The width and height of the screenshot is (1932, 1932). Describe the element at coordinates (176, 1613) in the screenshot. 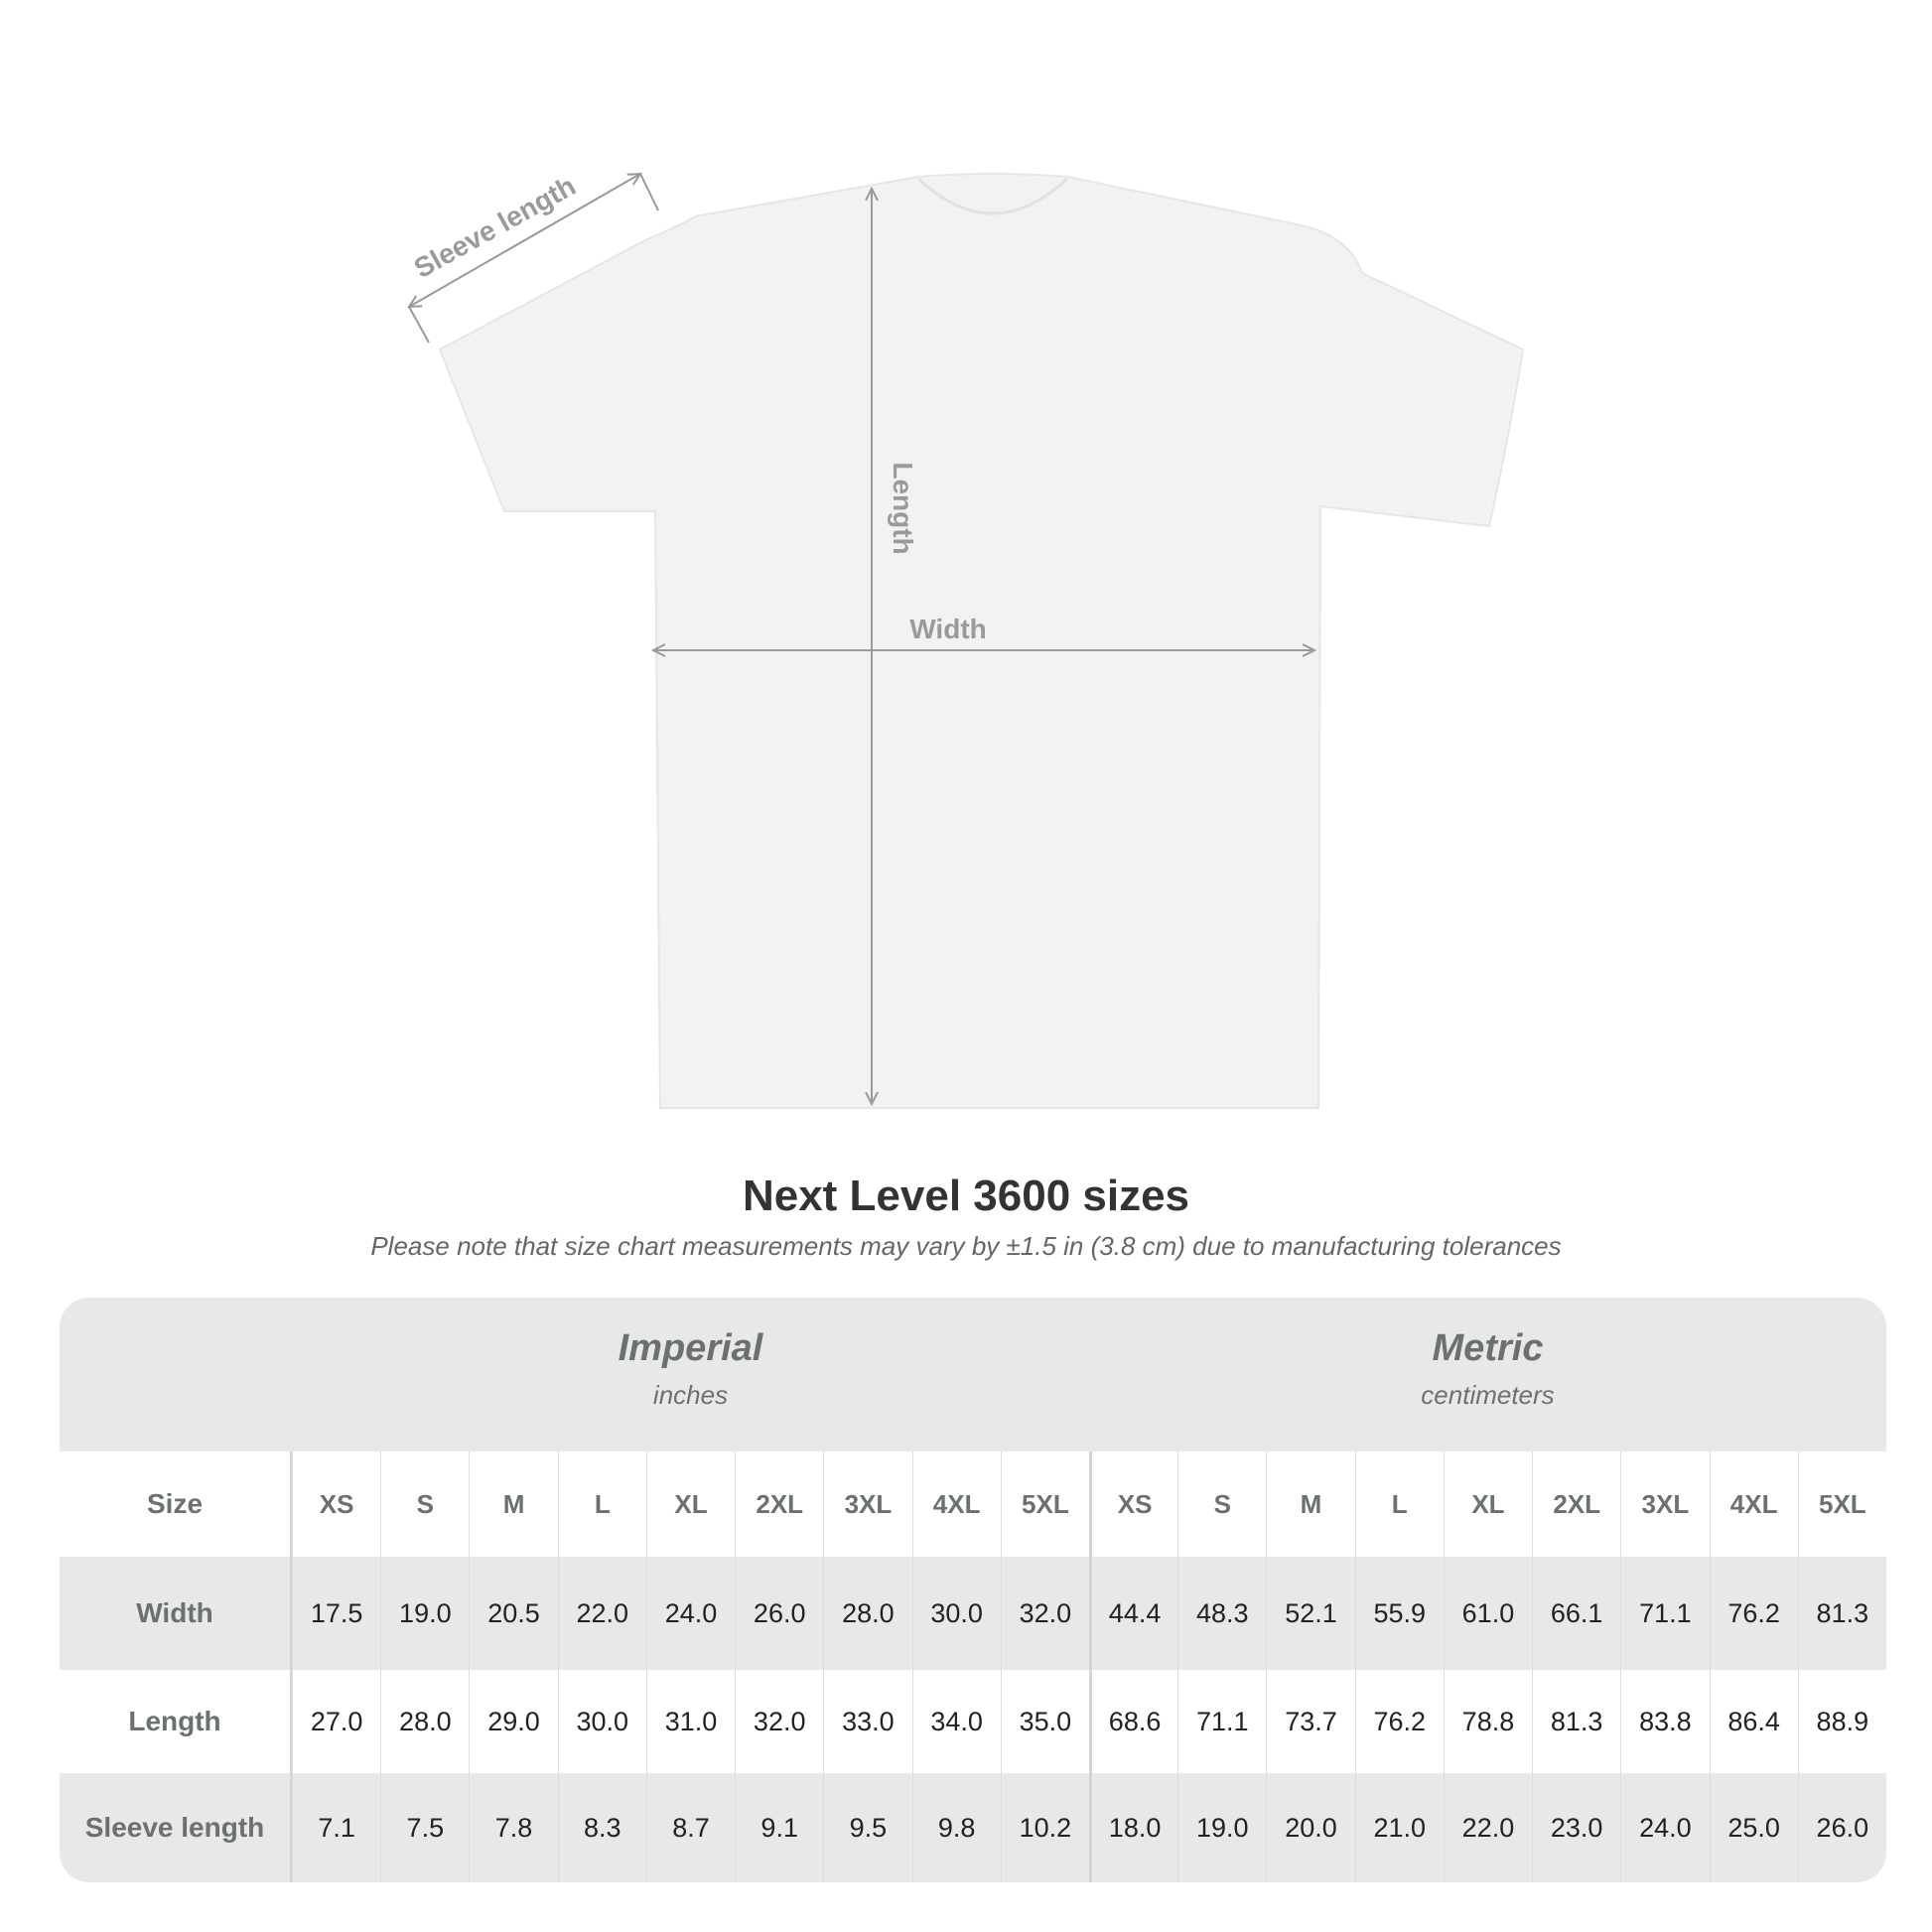

I see `row-label: Width` at that location.